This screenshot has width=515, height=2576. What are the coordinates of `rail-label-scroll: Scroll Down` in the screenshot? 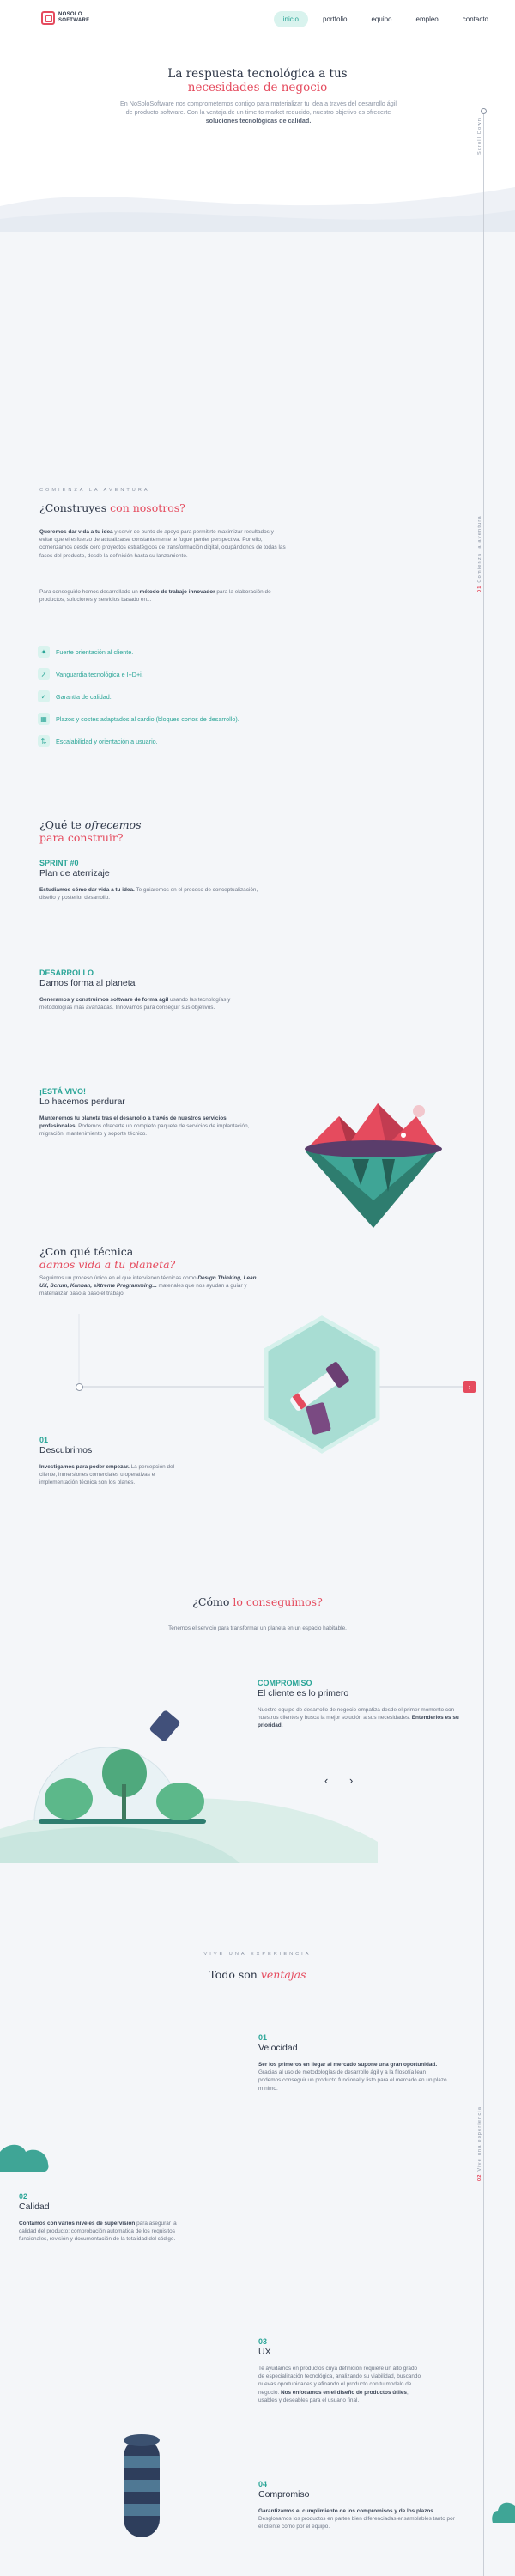 It's located at (479, 136).